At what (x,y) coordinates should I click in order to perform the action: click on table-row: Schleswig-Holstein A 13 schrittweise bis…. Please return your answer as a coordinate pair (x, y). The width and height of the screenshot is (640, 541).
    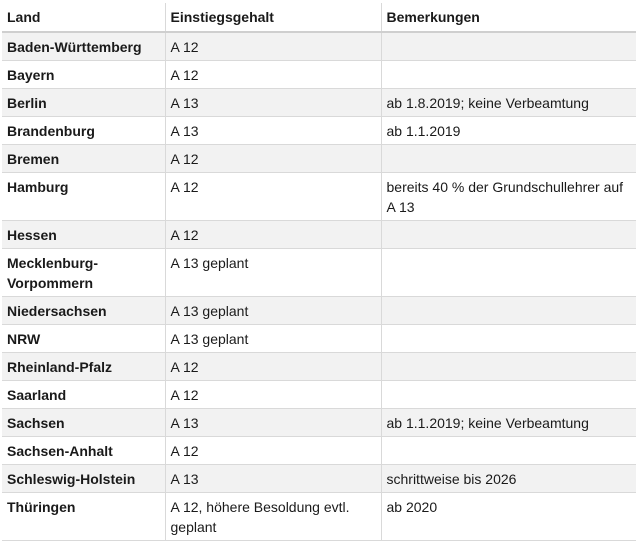
    Looking at the image, I should click on (319, 478).